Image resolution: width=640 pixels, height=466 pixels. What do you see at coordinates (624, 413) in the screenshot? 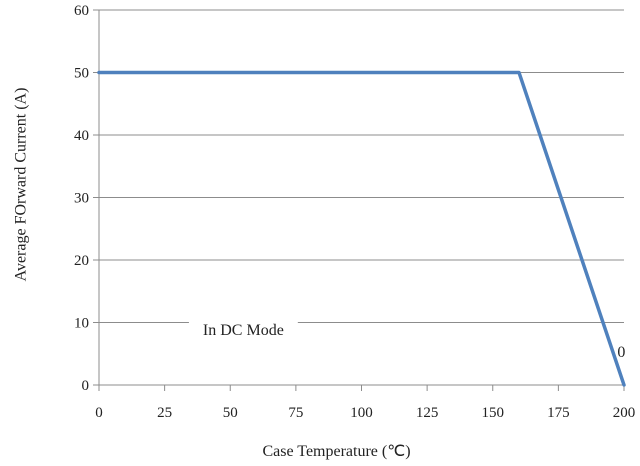
I see `x-tick-label-200: 200` at bounding box center [624, 413].